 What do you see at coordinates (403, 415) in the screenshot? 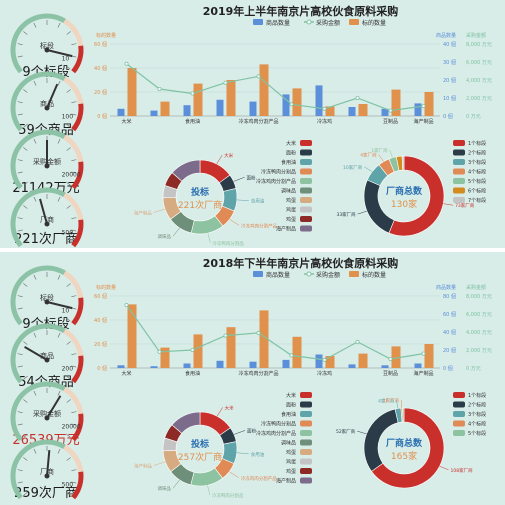
I see `donut-slice-vendor` at bounding box center [403, 415].